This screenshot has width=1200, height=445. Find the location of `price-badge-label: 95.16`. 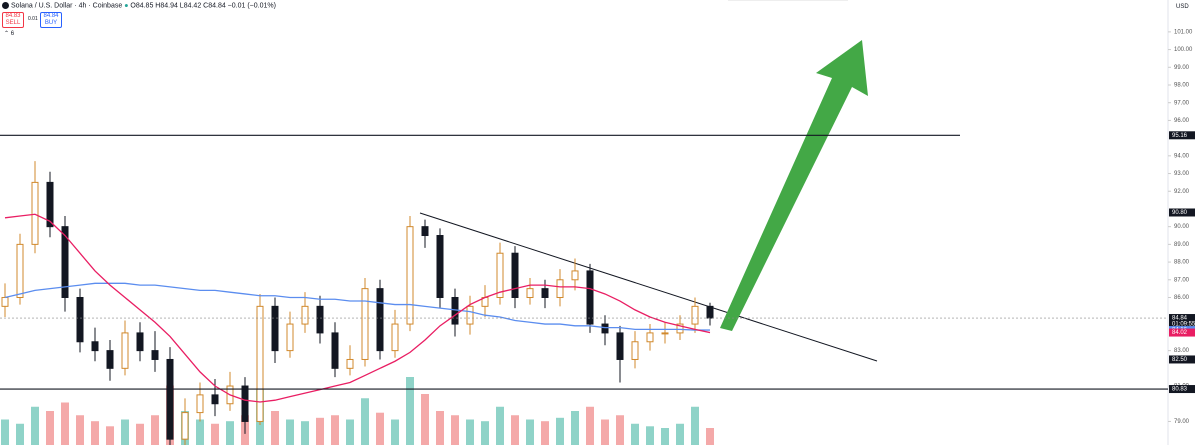

price-badge-label: 95.16 is located at coordinates (1180, 136).